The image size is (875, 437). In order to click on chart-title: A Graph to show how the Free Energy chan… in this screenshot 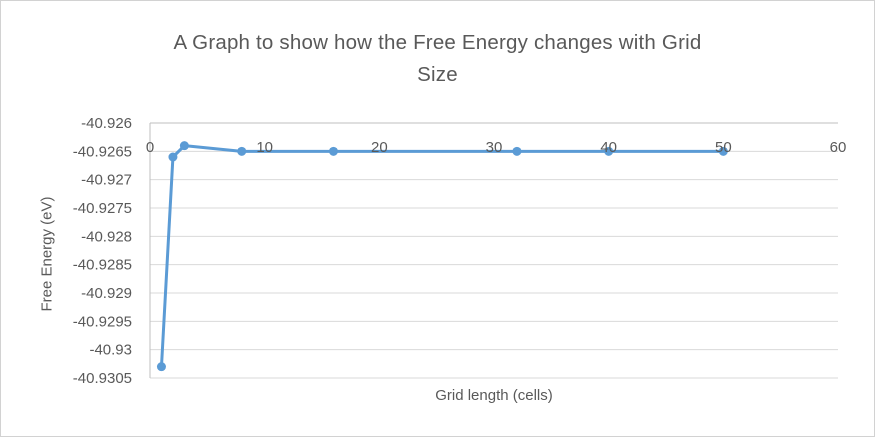, I will do `click(437, 59)`.